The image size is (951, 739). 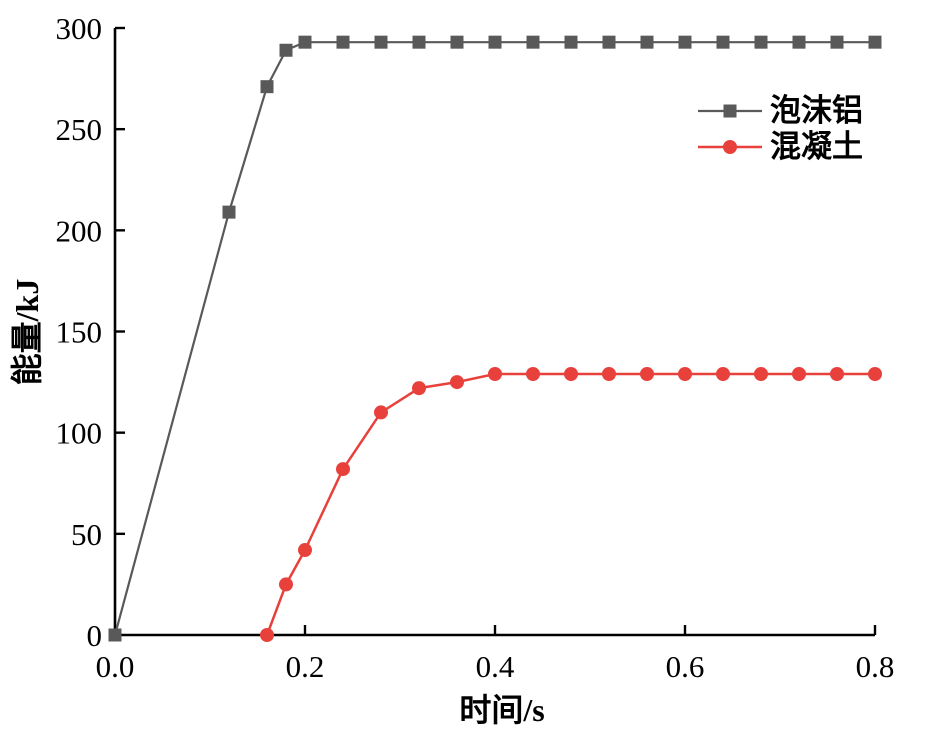 I want to click on y-tick-label: 50, so click(x=86, y=534).